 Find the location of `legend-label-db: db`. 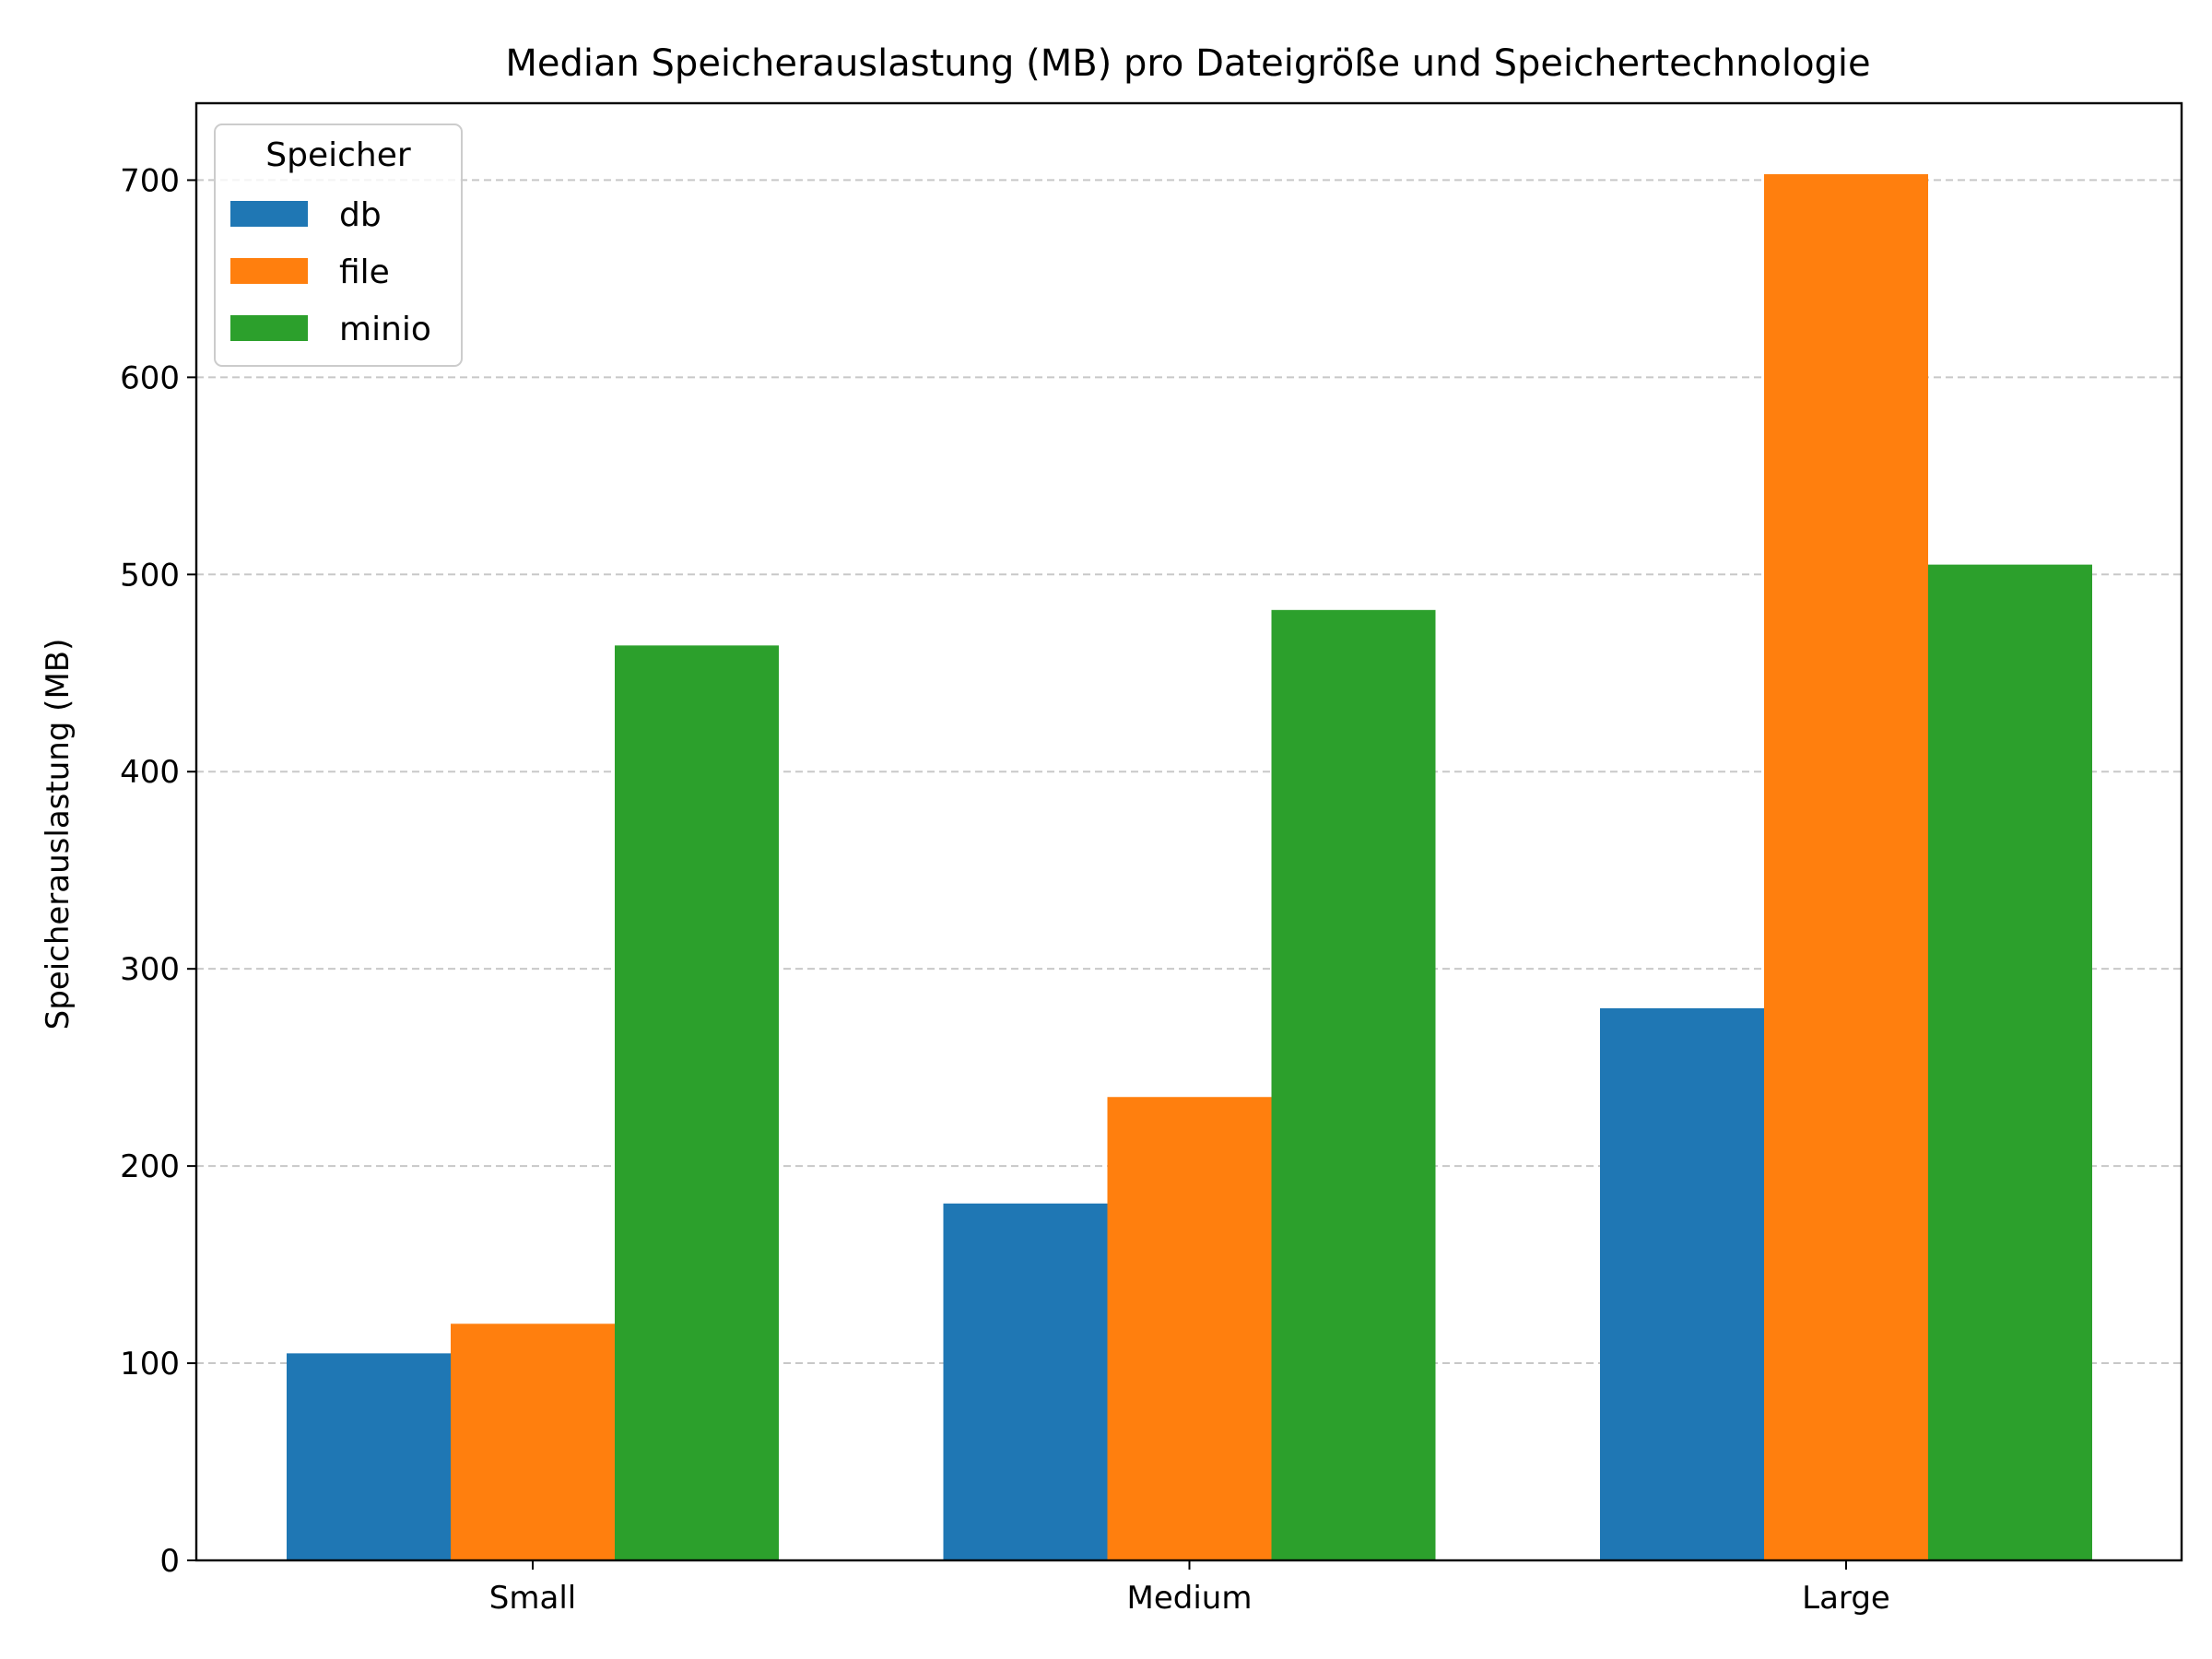

legend-label-db: db is located at coordinates (360, 215).